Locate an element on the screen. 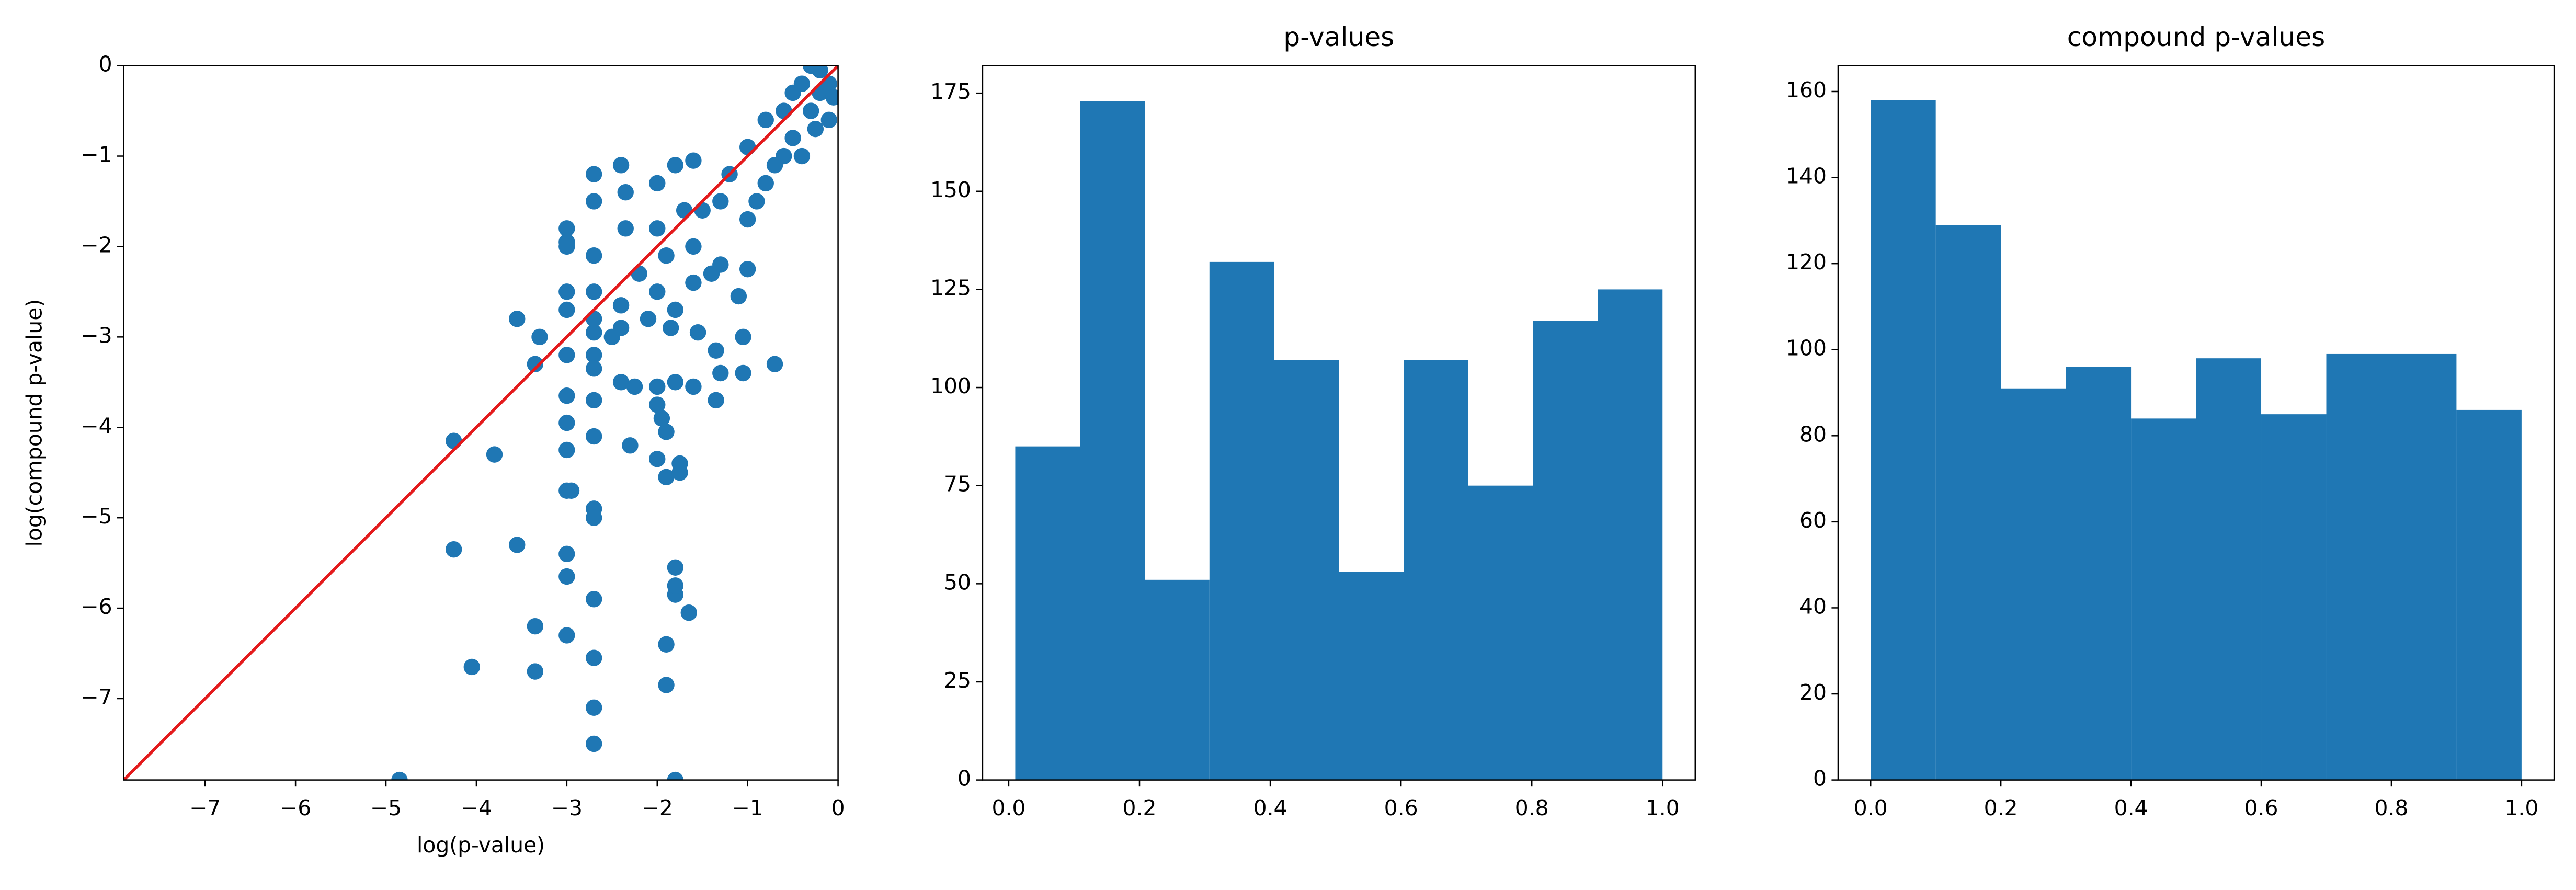  y-tick-label: 25 is located at coordinates (958, 681).